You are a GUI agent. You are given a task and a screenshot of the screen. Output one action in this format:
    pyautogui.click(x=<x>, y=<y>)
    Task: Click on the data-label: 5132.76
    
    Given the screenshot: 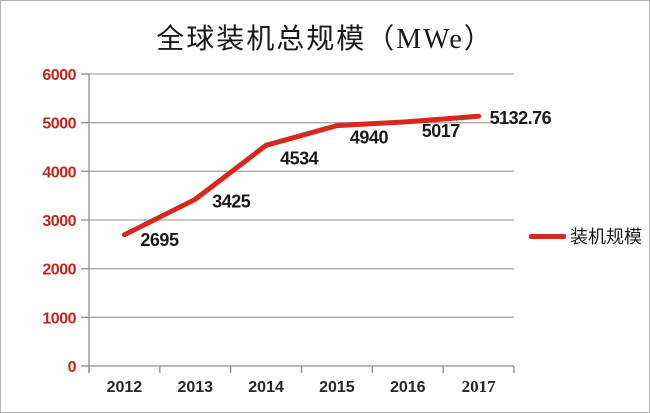 What is the action you would take?
    pyautogui.click(x=521, y=118)
    